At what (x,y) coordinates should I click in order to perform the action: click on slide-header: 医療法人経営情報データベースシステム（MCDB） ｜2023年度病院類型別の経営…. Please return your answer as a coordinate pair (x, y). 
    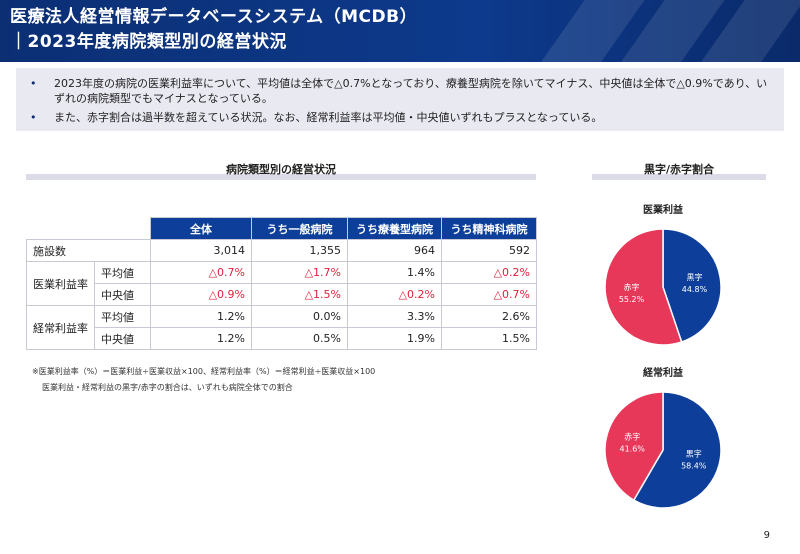
    Looking at the image, I should click on (400, 31).